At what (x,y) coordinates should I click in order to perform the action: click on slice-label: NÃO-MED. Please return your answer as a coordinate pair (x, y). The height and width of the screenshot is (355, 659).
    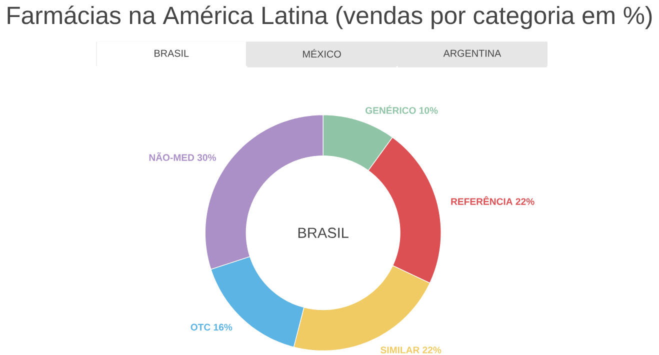
    Looking at the image, I should click on (171, 156).